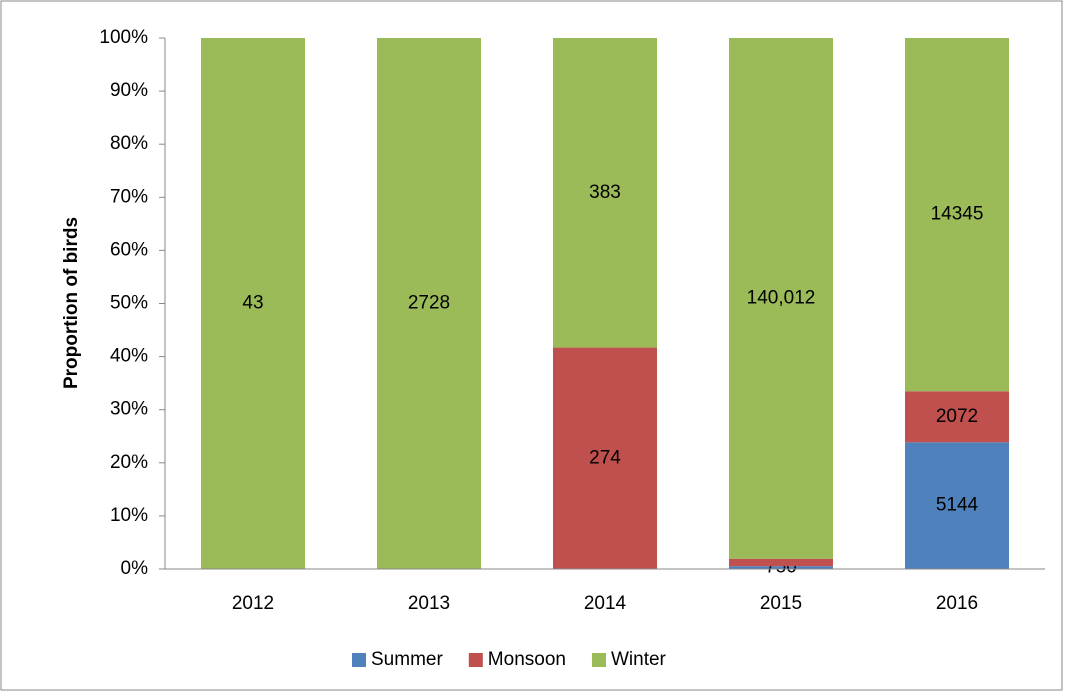 This screenshot has height=696, width=1071. Describe the element at coordinates (407, 659) in the screenshot. I see `legend-label: Summer` at that location.